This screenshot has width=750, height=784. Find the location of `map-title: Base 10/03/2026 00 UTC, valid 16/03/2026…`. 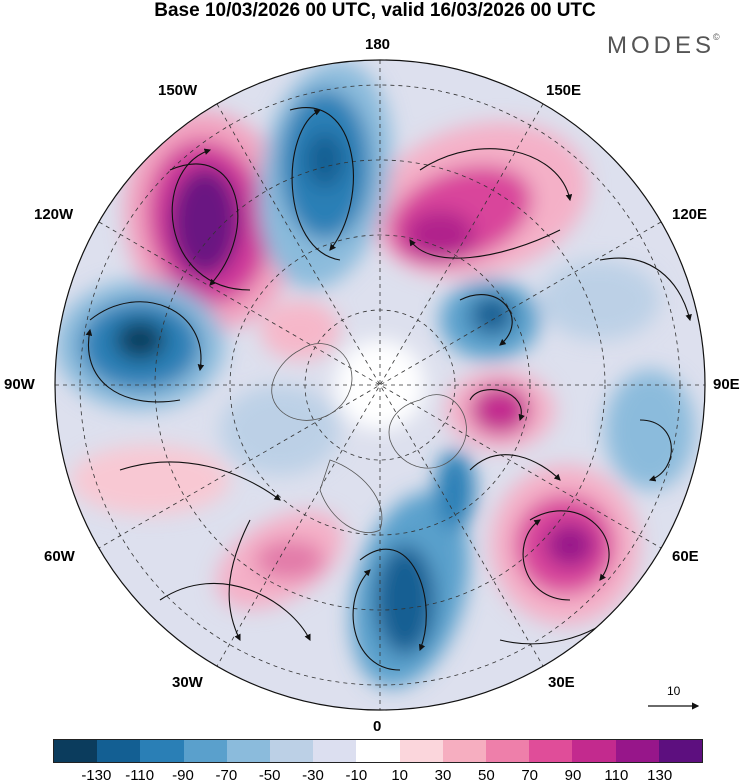

map-title: Base 10/03/2026 00 UTC, valid 16/03/2026… is located at coordinates (375, 10).